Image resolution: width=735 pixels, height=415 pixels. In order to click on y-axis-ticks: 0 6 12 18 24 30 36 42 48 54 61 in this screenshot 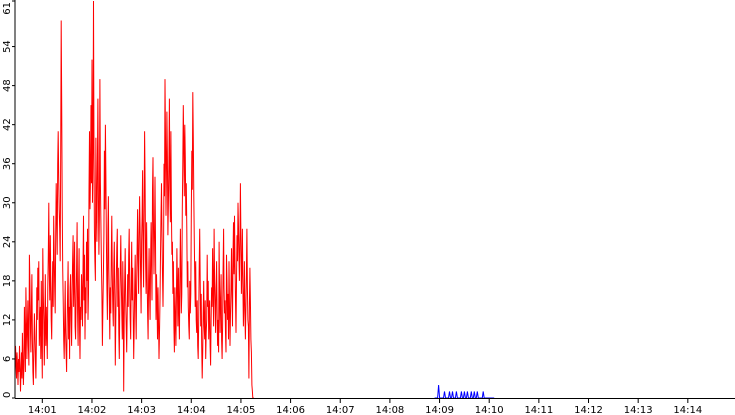, I will do `click(8, 199)`.